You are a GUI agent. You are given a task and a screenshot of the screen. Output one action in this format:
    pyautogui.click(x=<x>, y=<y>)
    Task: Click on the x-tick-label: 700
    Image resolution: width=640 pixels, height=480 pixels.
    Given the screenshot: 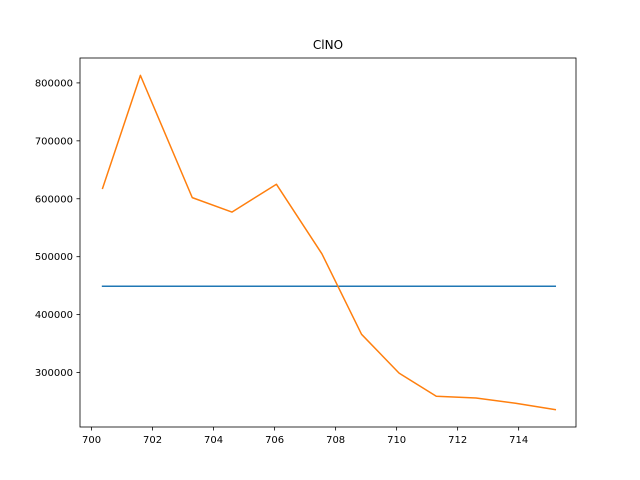 What is the action you would take?
    pyautogui.click(x=91, y=440)
    